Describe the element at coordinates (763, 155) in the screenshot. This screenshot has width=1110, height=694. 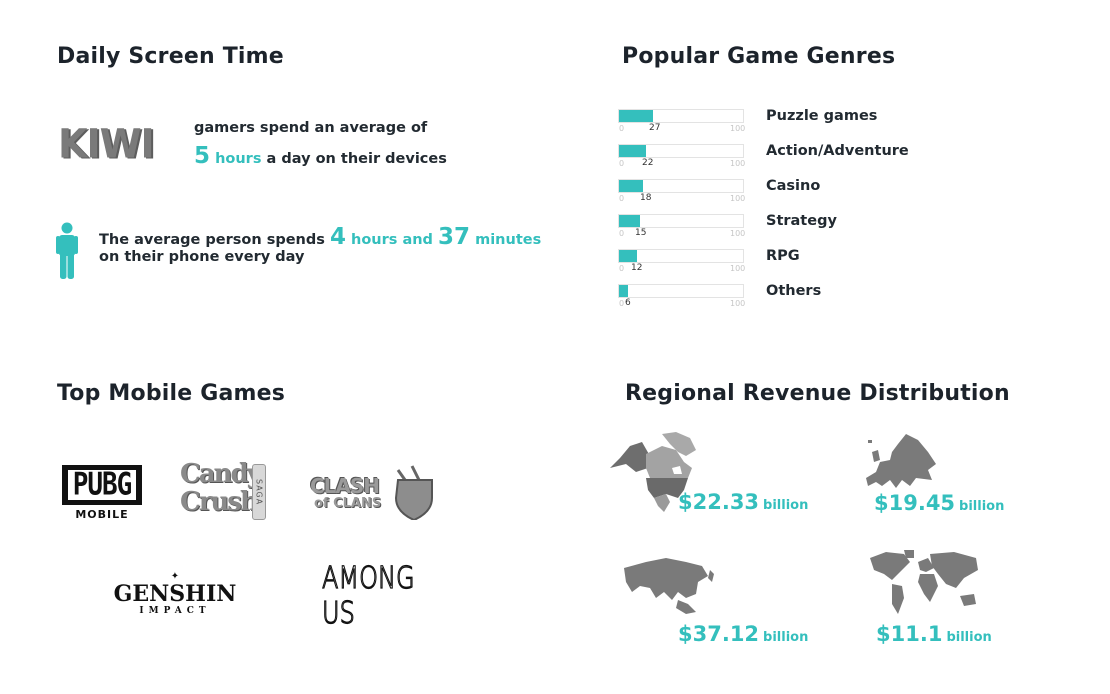
I see `genre-row: 0 22 100 Action/Adventure` at that location.